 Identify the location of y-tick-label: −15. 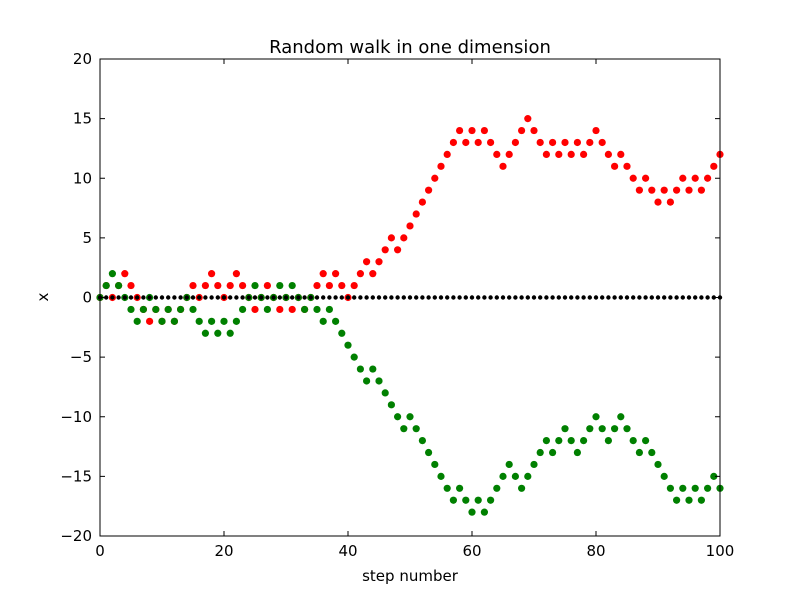
(76, 476).